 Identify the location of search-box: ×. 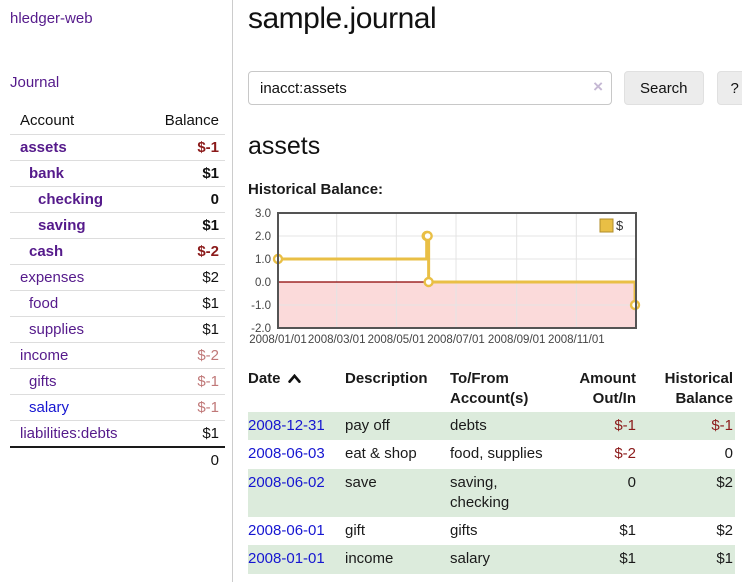
(430, 88).